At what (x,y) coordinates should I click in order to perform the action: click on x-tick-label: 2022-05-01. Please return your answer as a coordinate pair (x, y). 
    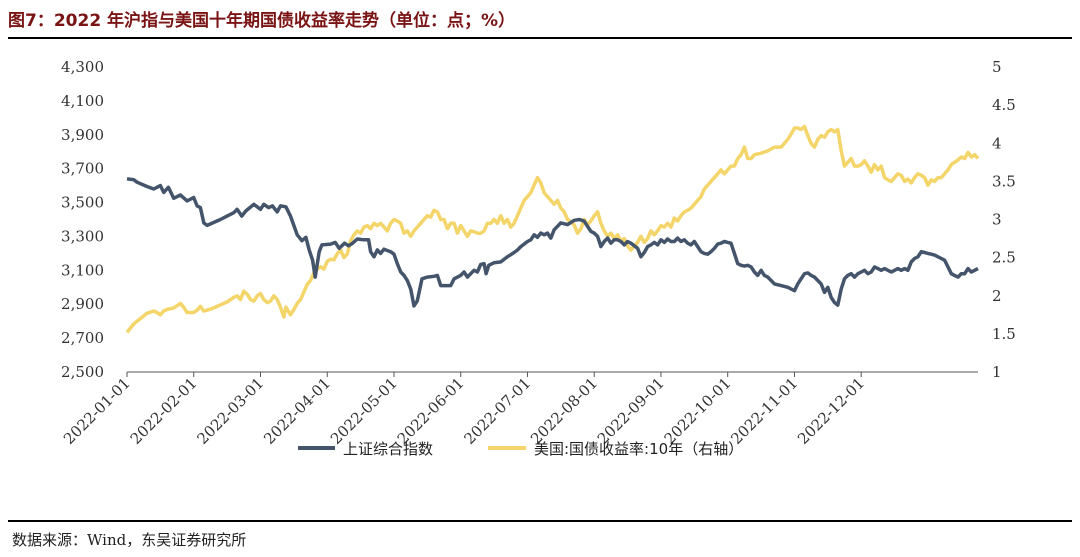
    Looking at the image, I should click on (364, 411).